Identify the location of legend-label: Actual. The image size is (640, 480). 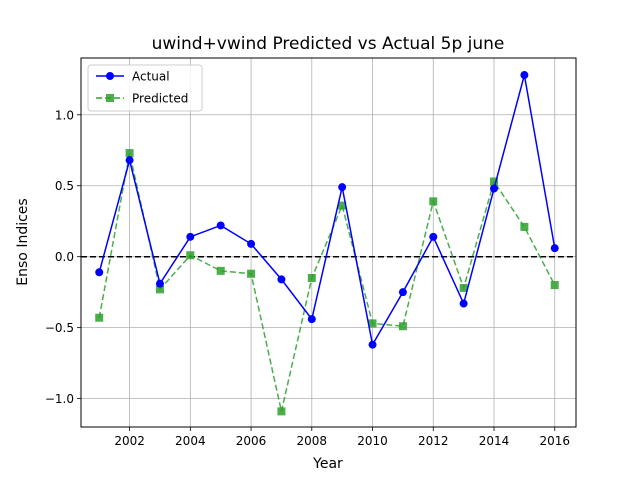
(151, 77).